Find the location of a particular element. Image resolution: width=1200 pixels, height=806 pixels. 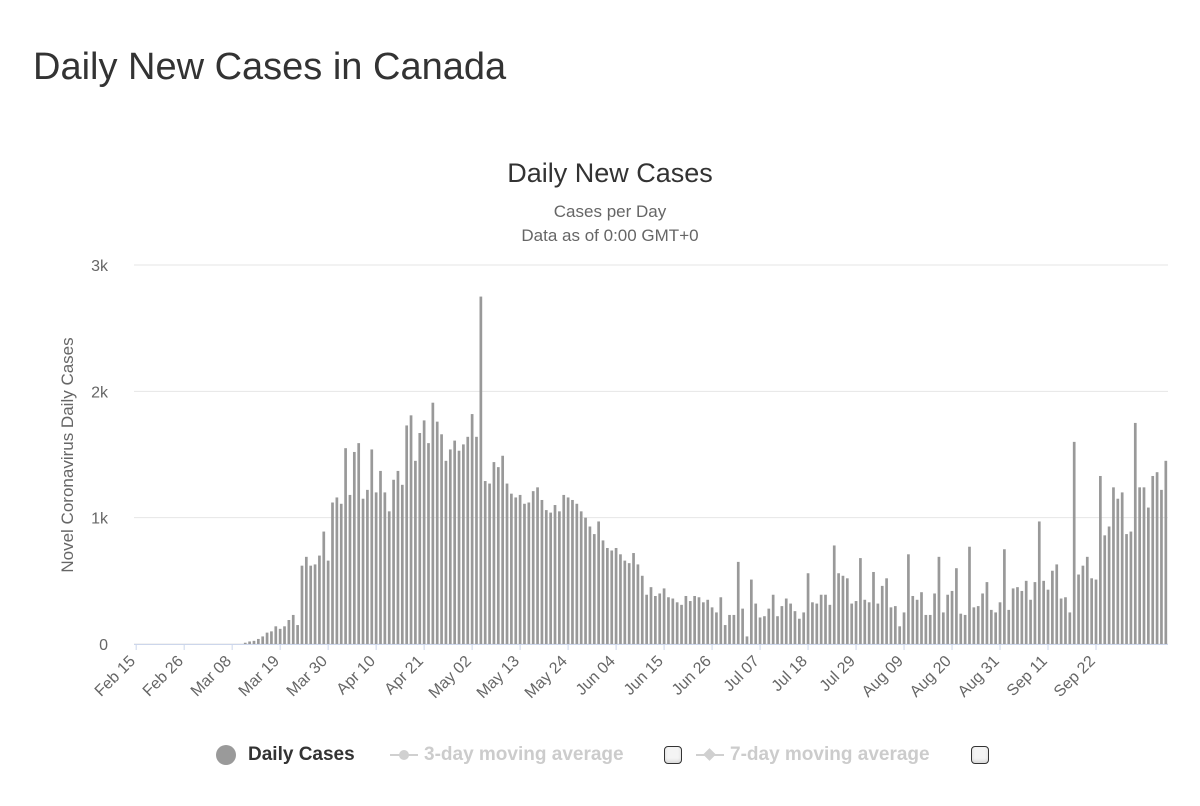

x-tick-label: Jul 07 is located at coordinates (742, 674).